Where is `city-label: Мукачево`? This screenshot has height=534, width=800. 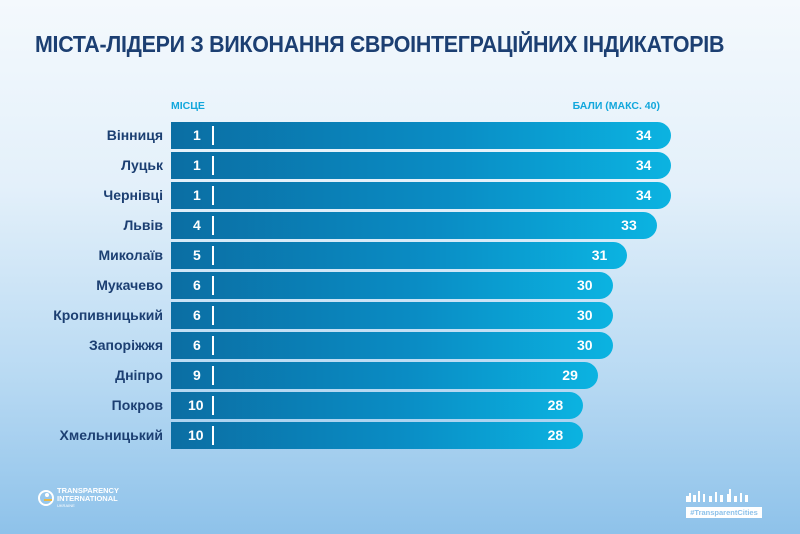
city-label: Мукачево is located at coordinates (129, 285).